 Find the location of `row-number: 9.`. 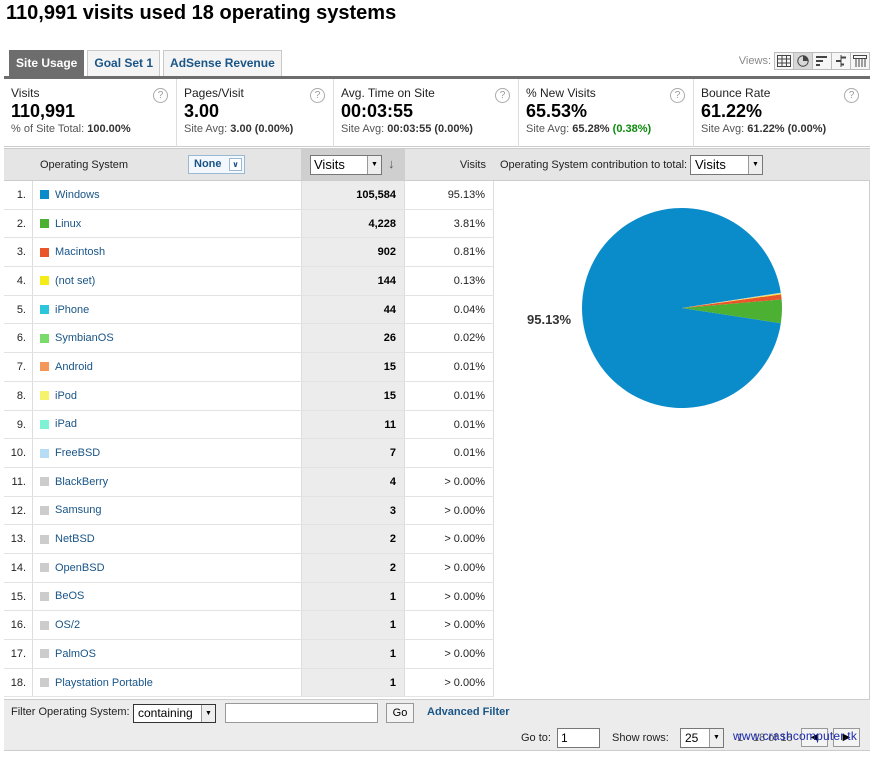

row-number: 9. is located at coordinates (18, 424).